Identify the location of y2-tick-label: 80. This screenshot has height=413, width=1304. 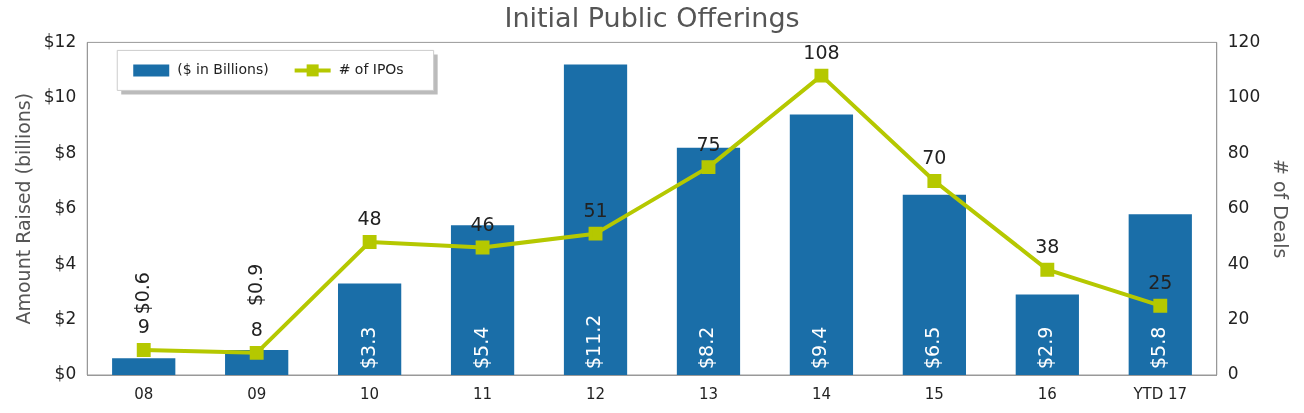
(1238, 151).